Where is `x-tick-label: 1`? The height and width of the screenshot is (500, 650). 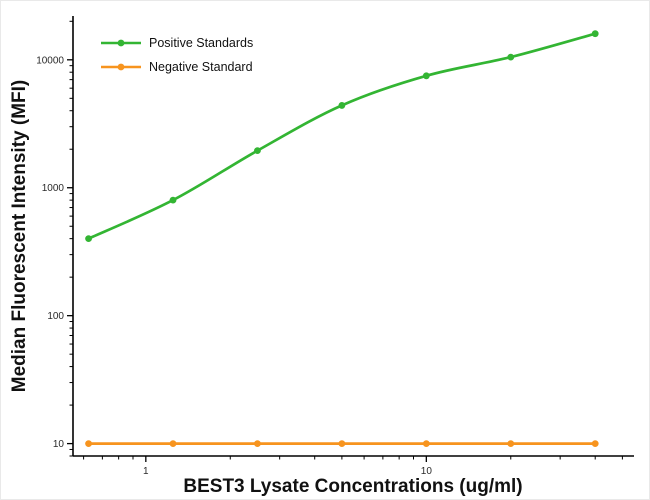 x-tick-label: 1 is located at coordinates (146, 471).